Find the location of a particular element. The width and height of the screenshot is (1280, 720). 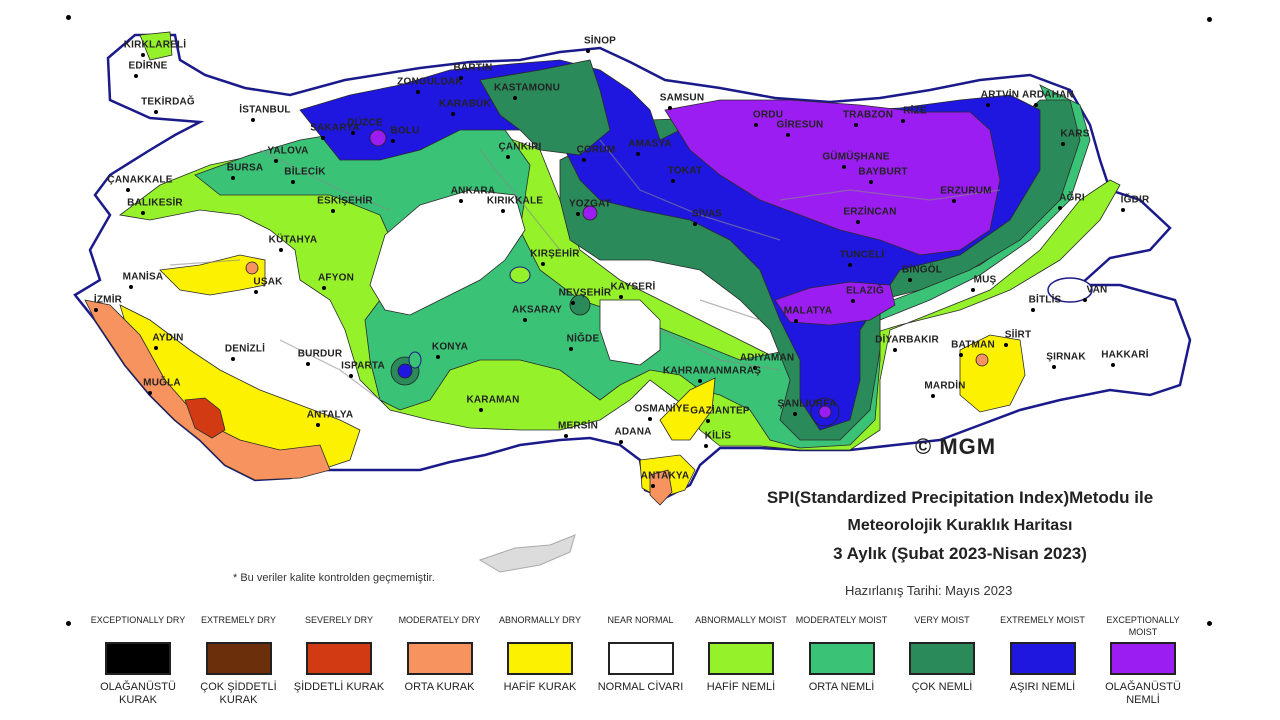

zone-spot-nevsehir is located at coordinates (580, 305).